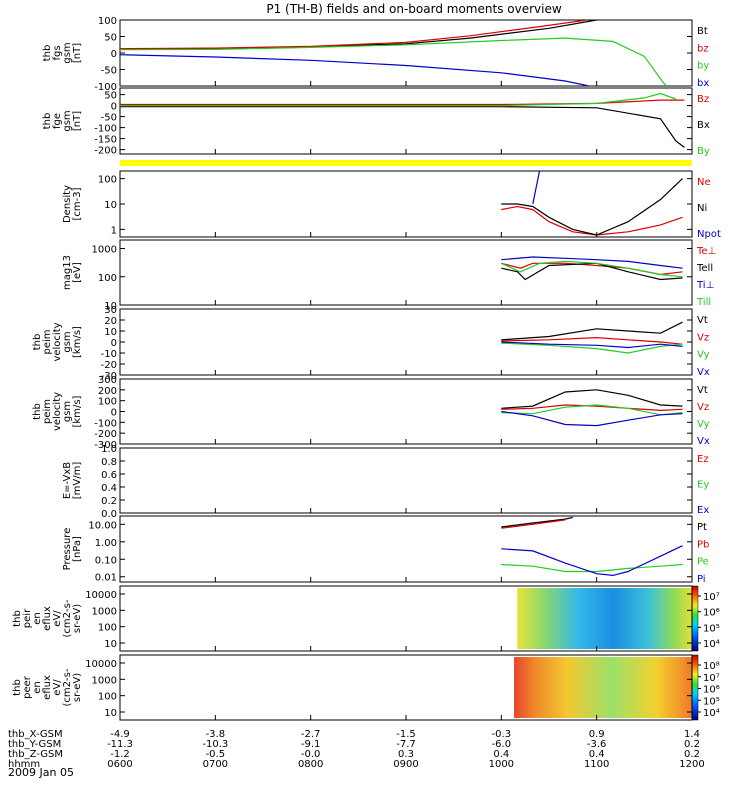 Image resolution: width=750 pixels, height=800 pixels. Describe the element at coordinates (702, 31) in the screenshot. I see `legend-label: Bt` at that location.